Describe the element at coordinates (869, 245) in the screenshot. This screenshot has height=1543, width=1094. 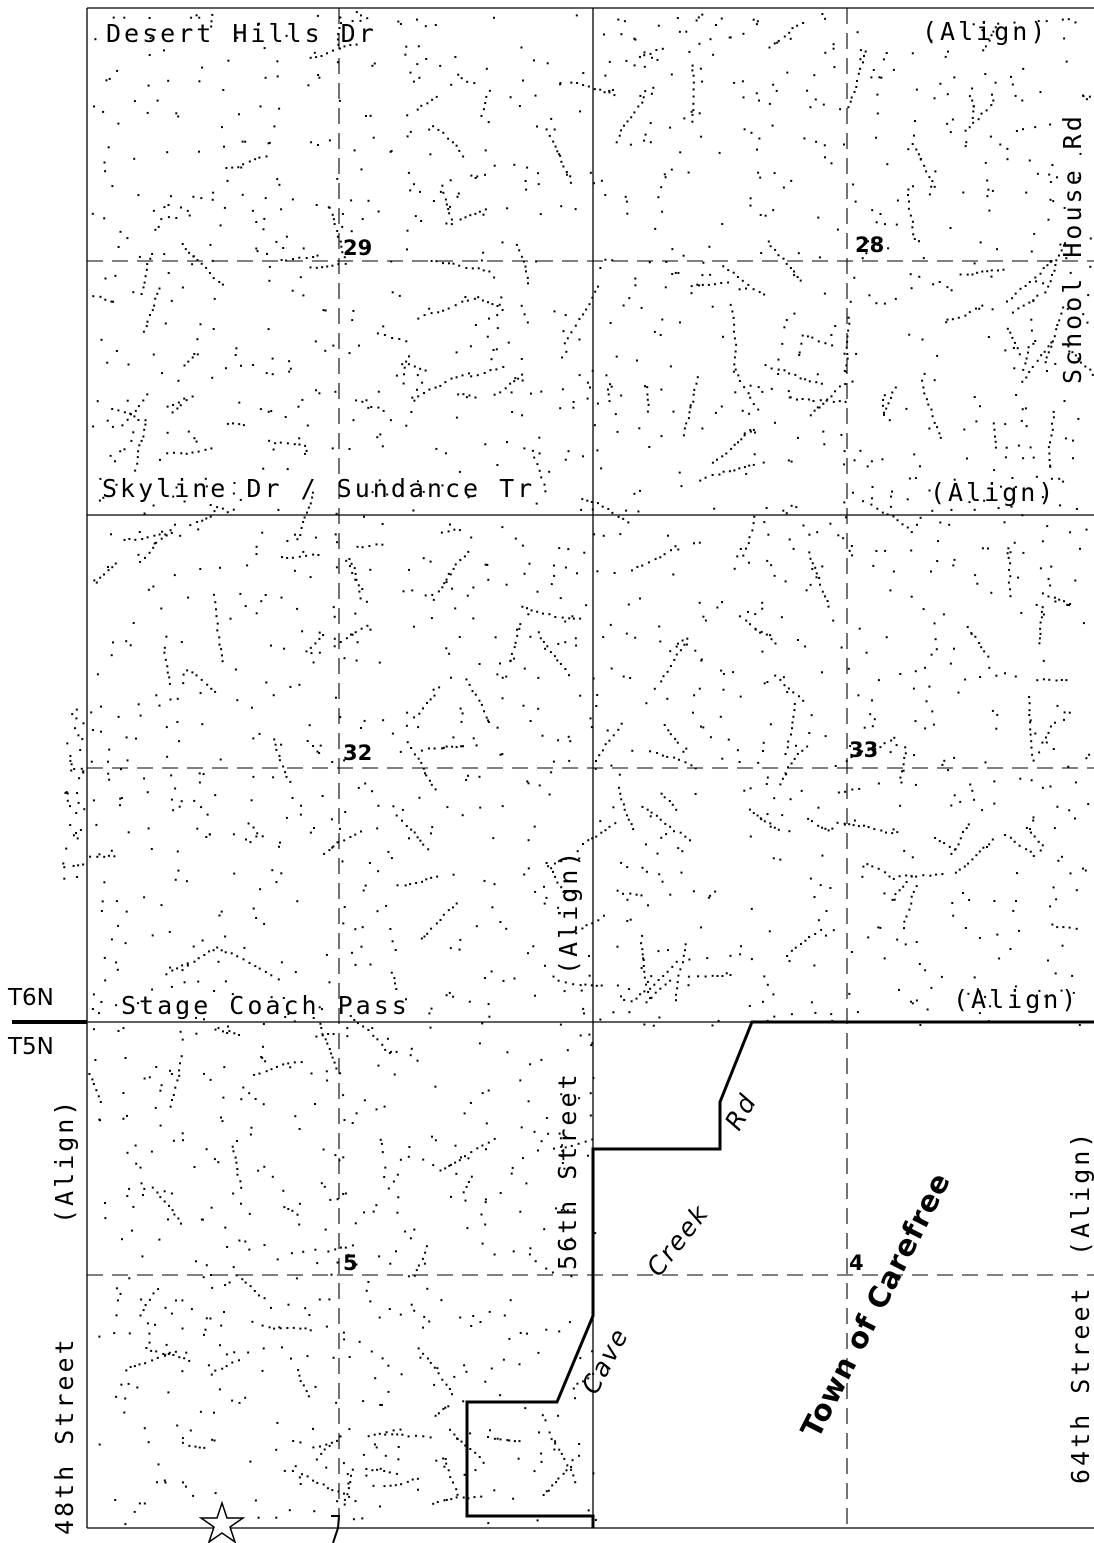
I see `section-28: 28` at that location.